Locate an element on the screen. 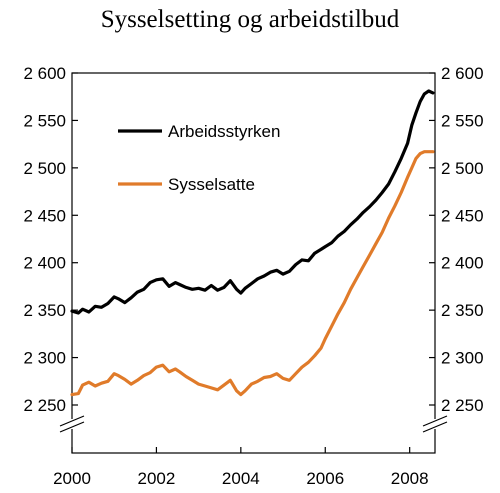 Image resolution: width=500 pixels, height=493 pixels. y-tick-label-left: 2 500 is located at coordinates (44, 168).